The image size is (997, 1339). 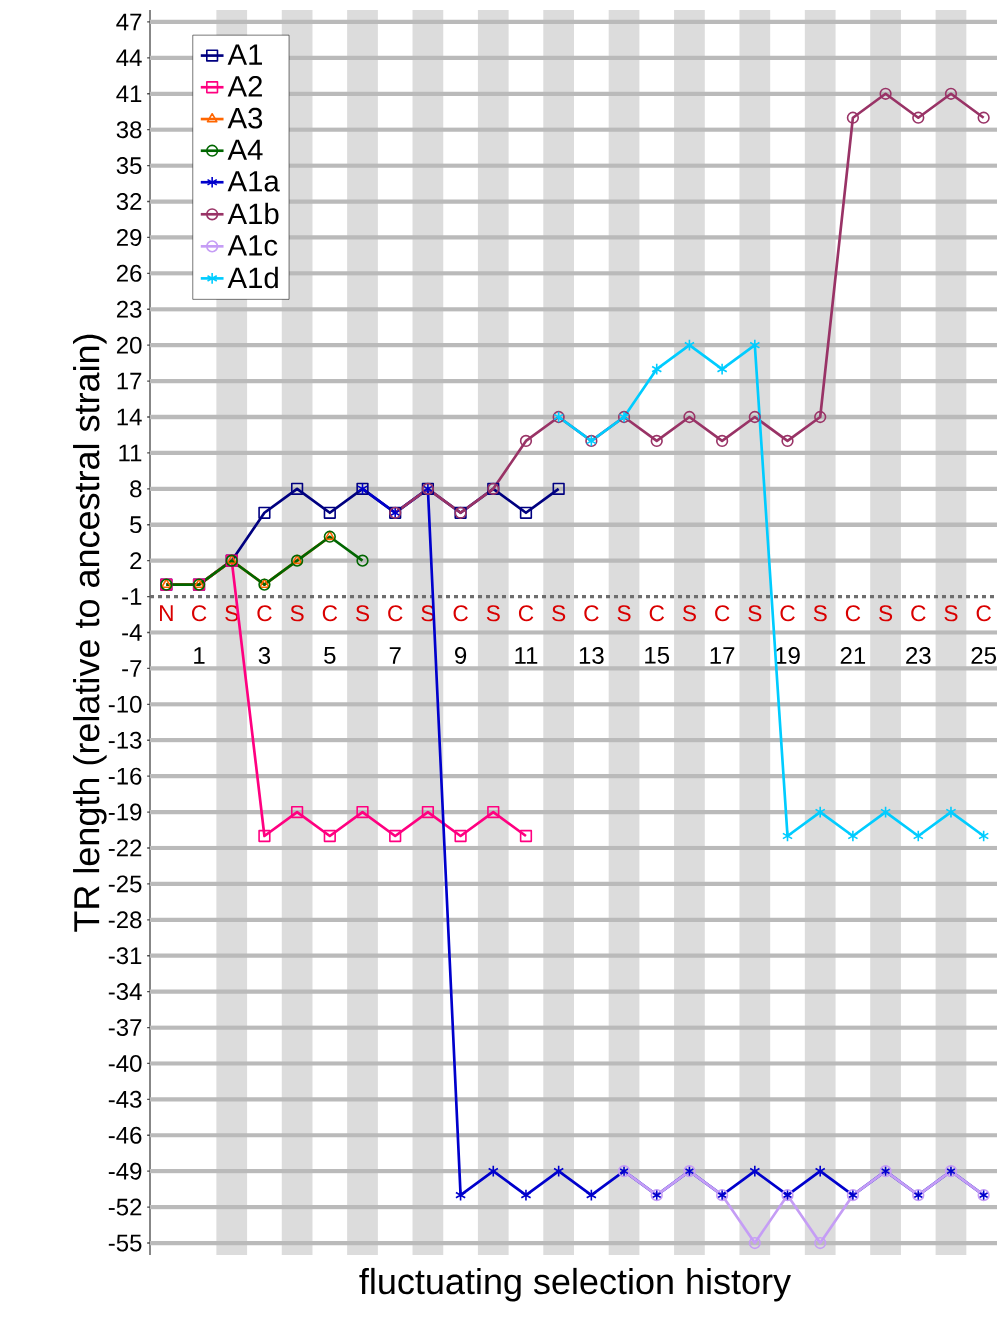 I want to click on y-tick-label: 26, so click(x=129, y=273).